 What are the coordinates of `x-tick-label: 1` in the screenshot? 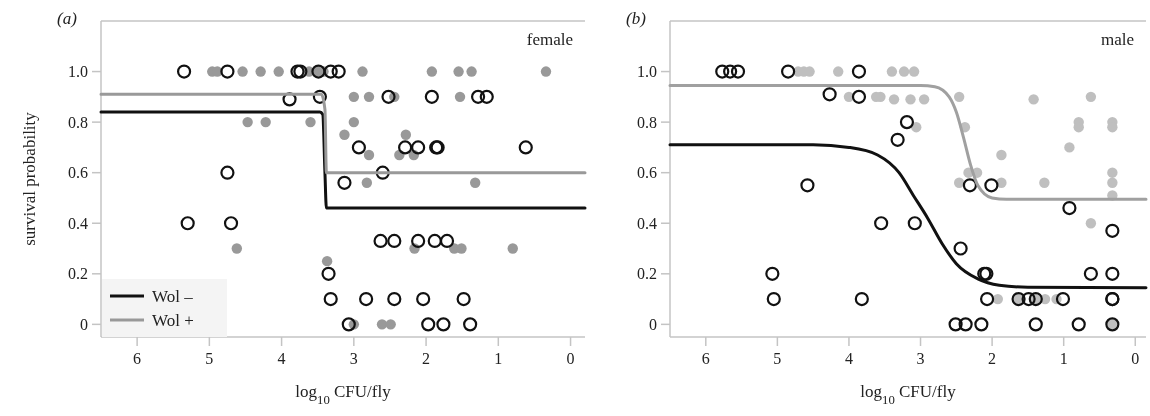 It's located at (1063, 358).